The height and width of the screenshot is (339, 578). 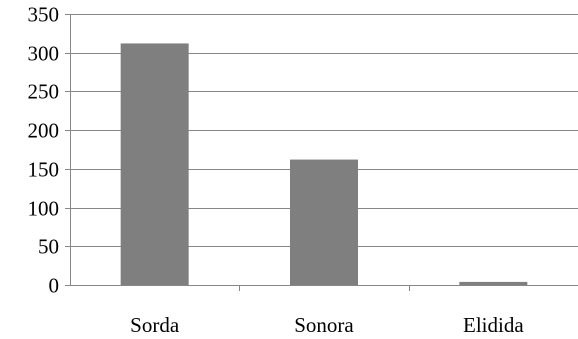 I want to click on category-label-sorda: Sorda, so click(x=155, y=325).